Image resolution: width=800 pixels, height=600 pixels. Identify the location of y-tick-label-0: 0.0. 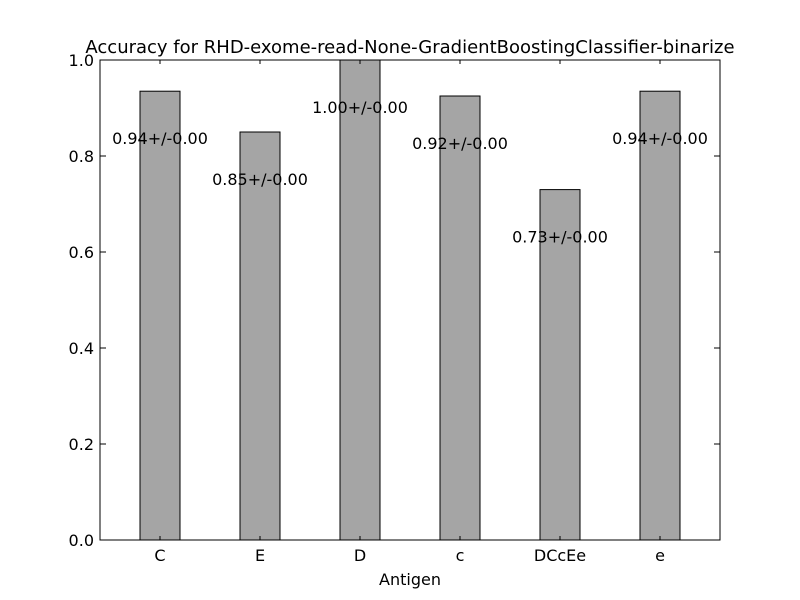
(81, 540).